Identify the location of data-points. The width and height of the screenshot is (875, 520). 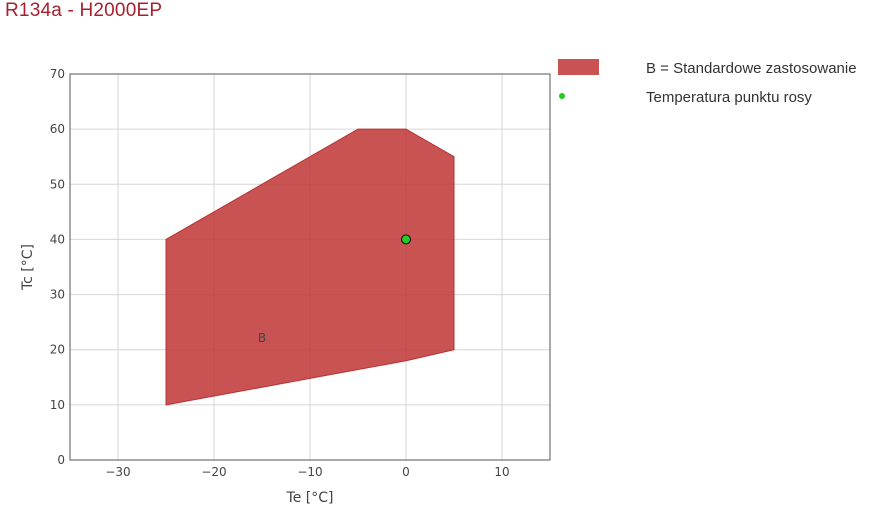
(406, 239).